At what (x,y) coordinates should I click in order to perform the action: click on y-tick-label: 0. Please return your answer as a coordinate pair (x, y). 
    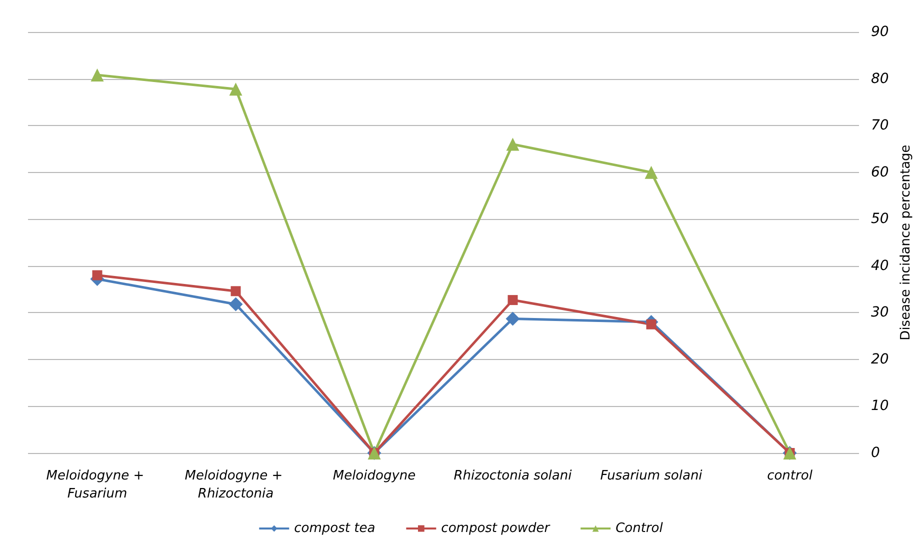
    Looking at the image, I should click on (875, 453).